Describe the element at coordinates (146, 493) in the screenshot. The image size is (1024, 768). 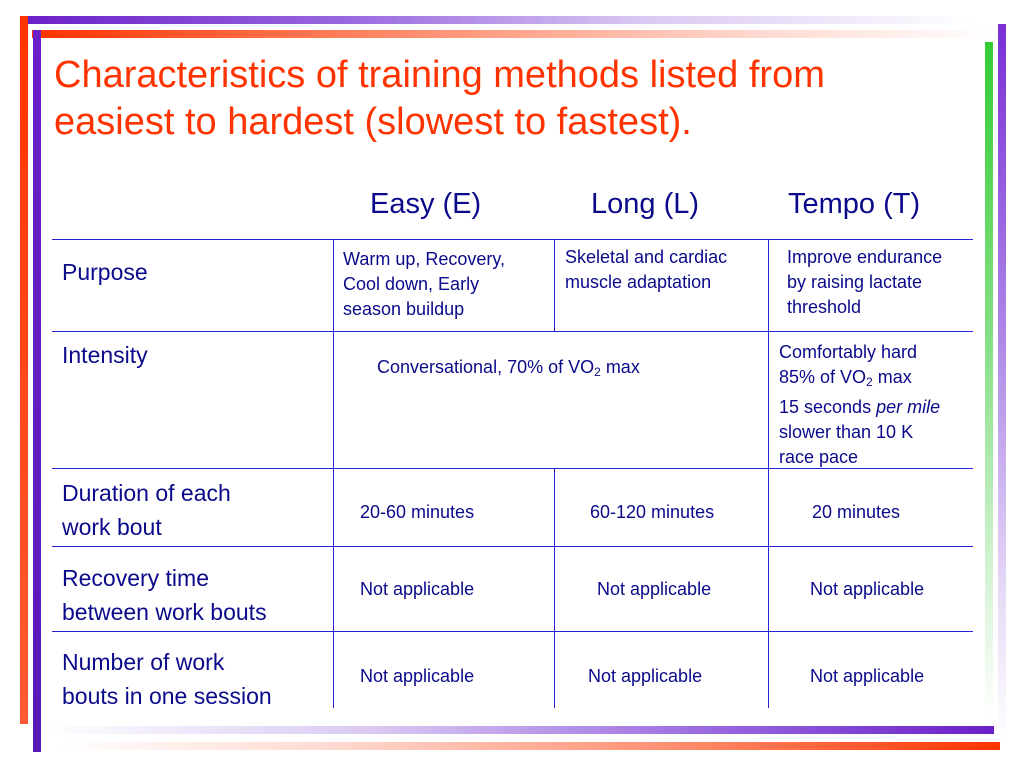
I see `label-line: Duration of each` at that location.